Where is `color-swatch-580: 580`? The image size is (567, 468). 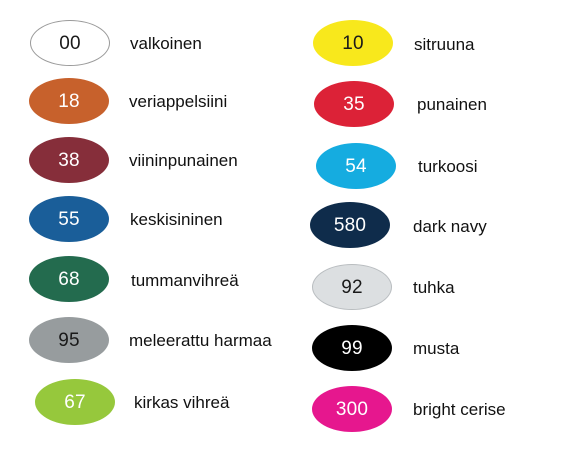
color-swatch-580: 580 is located at coordinates (350, 225).